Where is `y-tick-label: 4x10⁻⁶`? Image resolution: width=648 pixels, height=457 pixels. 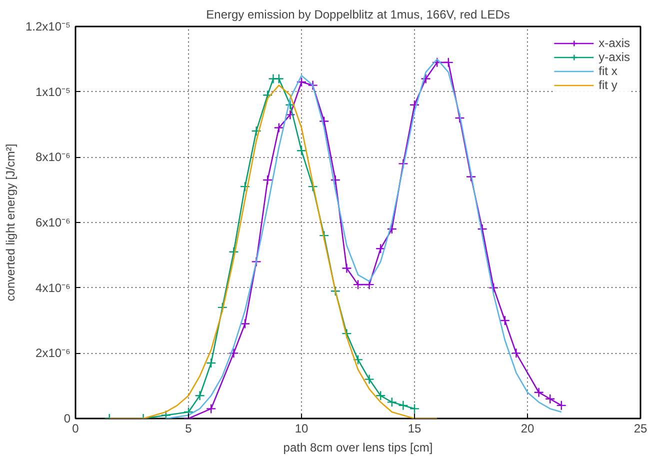
y-tick-label: 4x10⁻⁶ is located at coordinates (53, 287).